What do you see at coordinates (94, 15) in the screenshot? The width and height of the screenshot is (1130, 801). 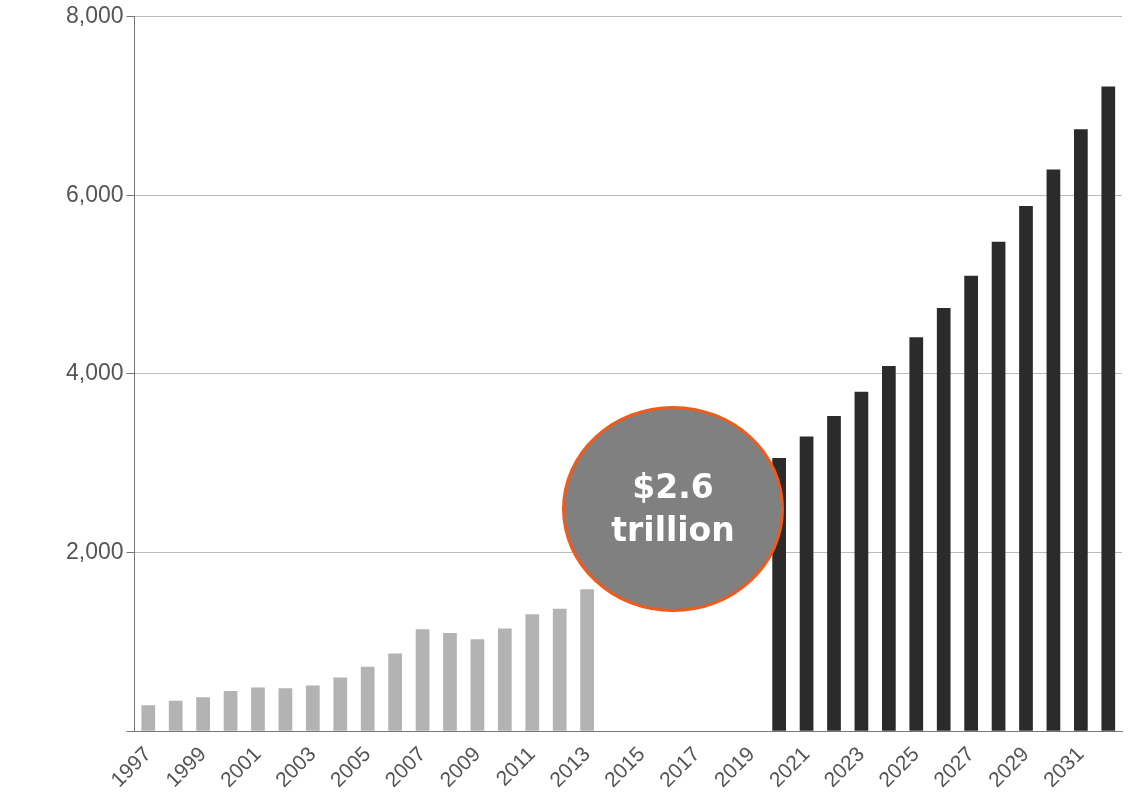 I see `y-tick-label: 8,000` at bounding box center [94, 15].